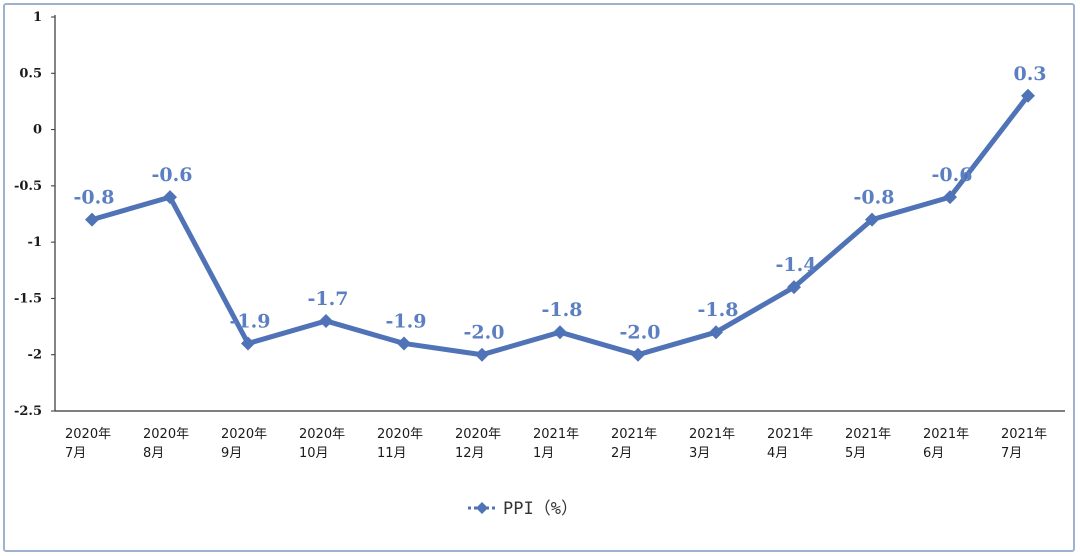  Describe the element at coordinates (868, 444) in the screenshot. I see `x-tick-label: 2021年 5月` at that location.